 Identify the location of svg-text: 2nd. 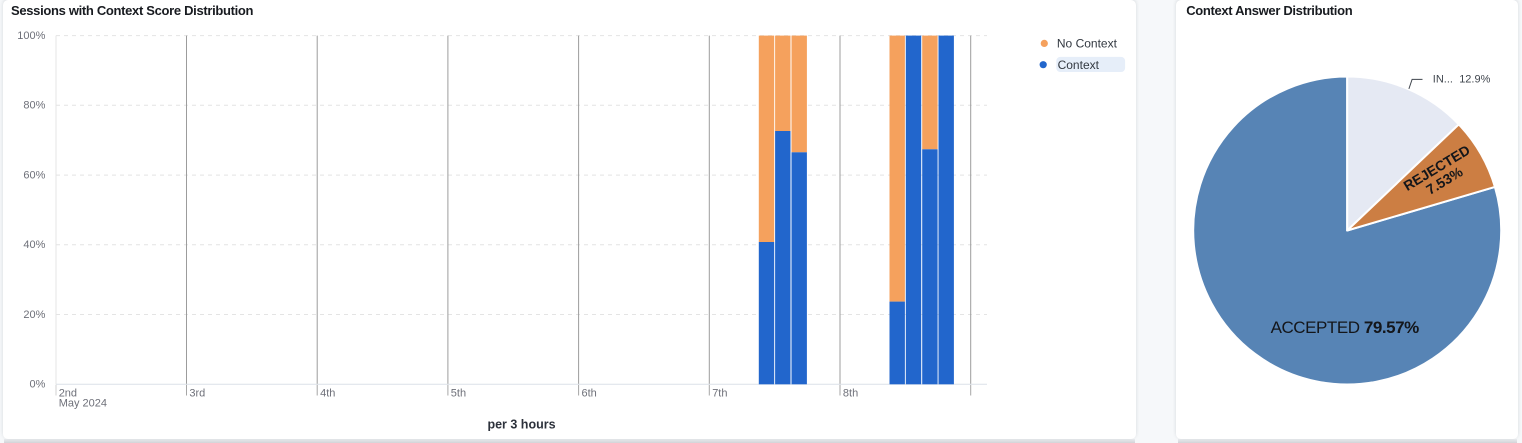
(68, 393).